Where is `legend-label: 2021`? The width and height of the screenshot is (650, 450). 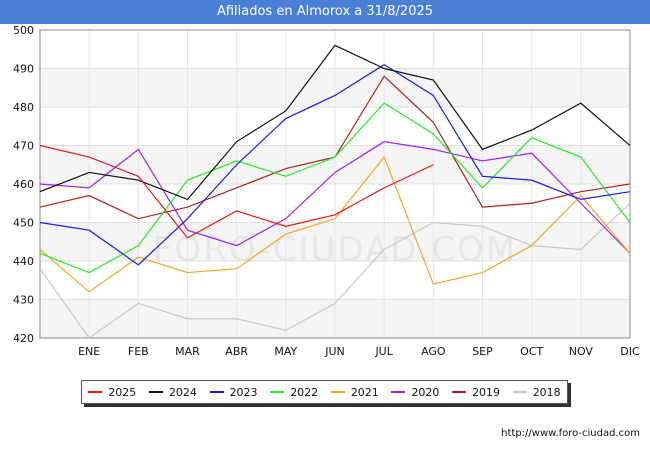
legend-label: 2021 is located at coordinates (364, 392).